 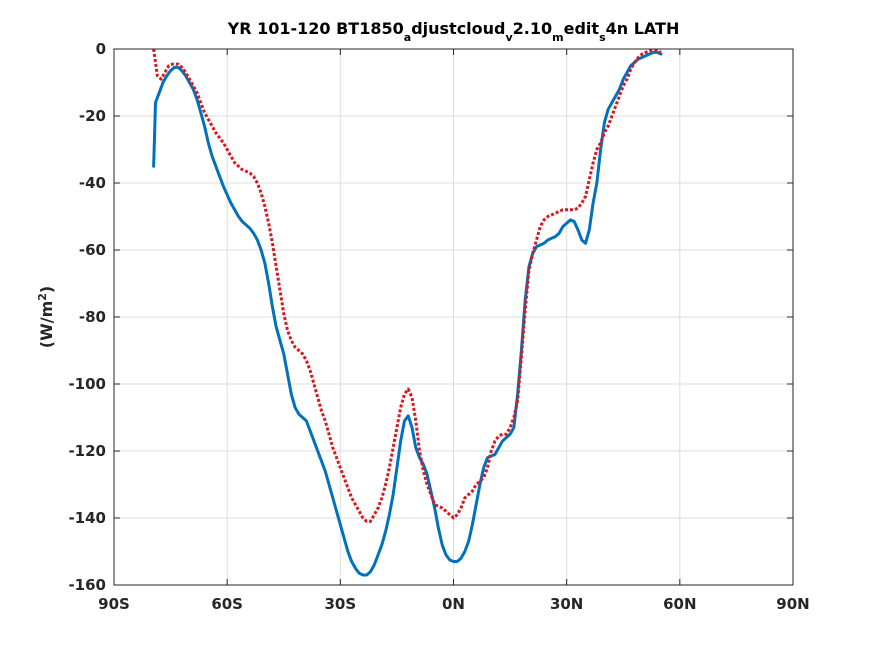 What do you see at coordinates (101, 49) in the screenshot?
I see `y-tick-label: 0` at bounding box center [101, 49].